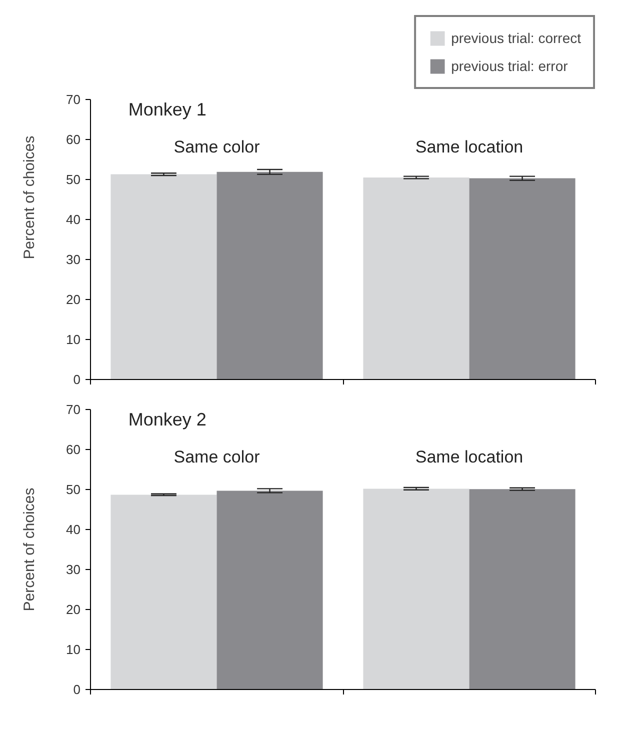  What do you see at coordinates (167, 110) in the screenshot?
I see `chart-title: Monkey 1` at bounding box center [167, 110].